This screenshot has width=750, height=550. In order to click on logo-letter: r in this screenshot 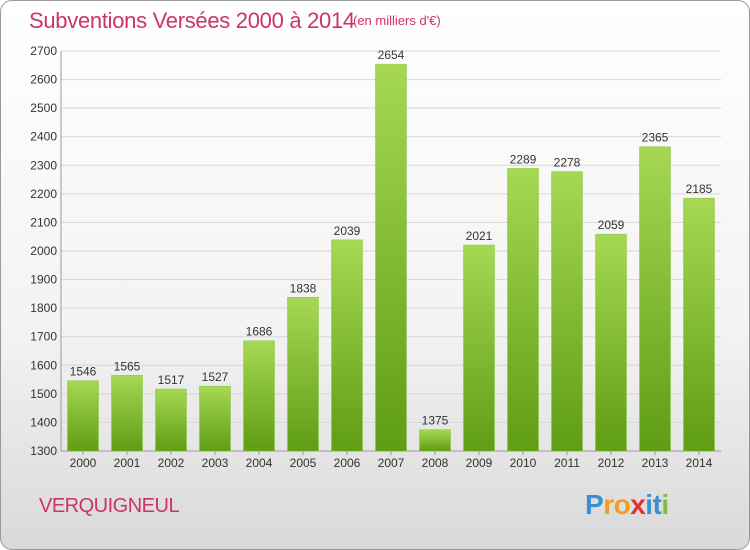, I will do `click(608, 504)`.